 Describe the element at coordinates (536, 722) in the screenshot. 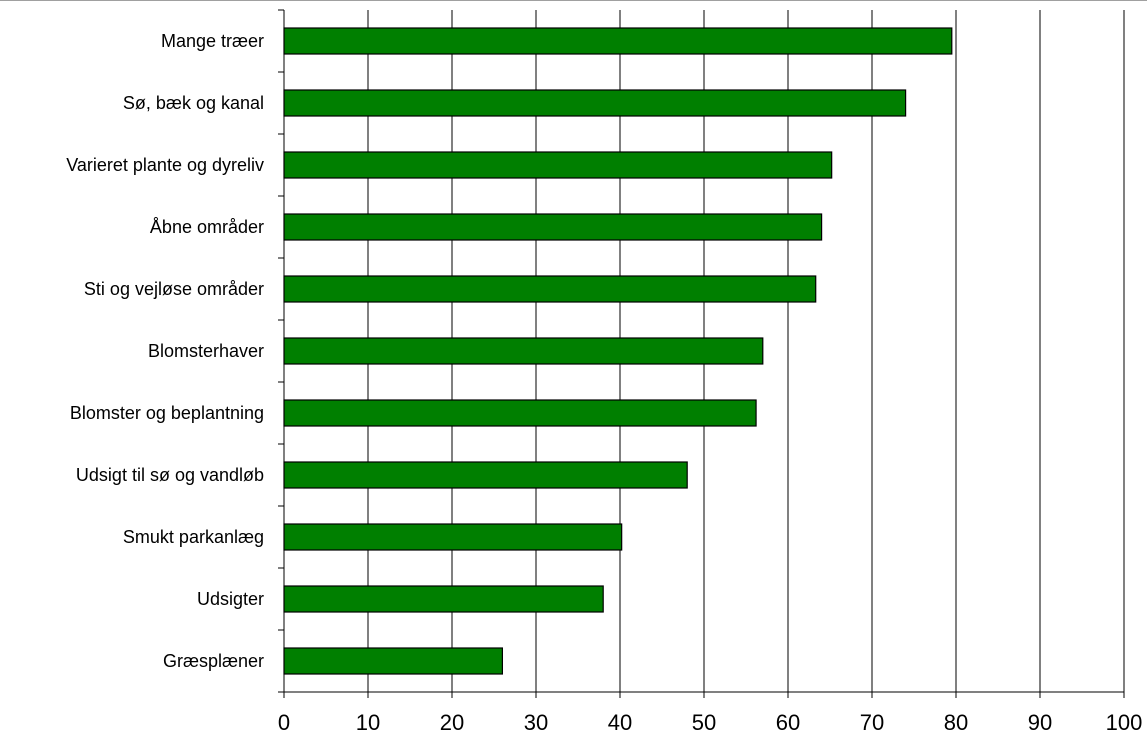

I see `x-tick-label: 30` at that location.